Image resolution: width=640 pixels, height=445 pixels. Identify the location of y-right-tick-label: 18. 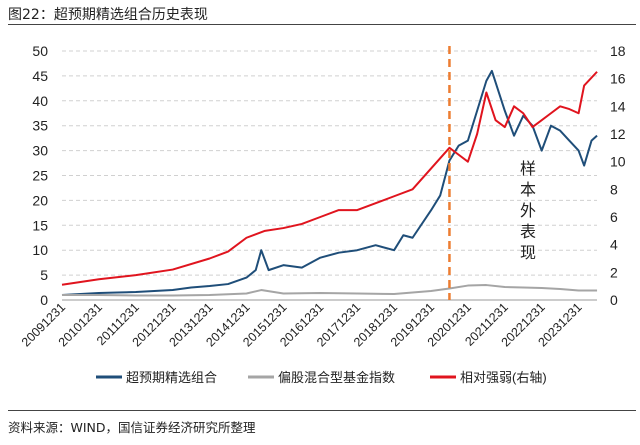
(618, 51).